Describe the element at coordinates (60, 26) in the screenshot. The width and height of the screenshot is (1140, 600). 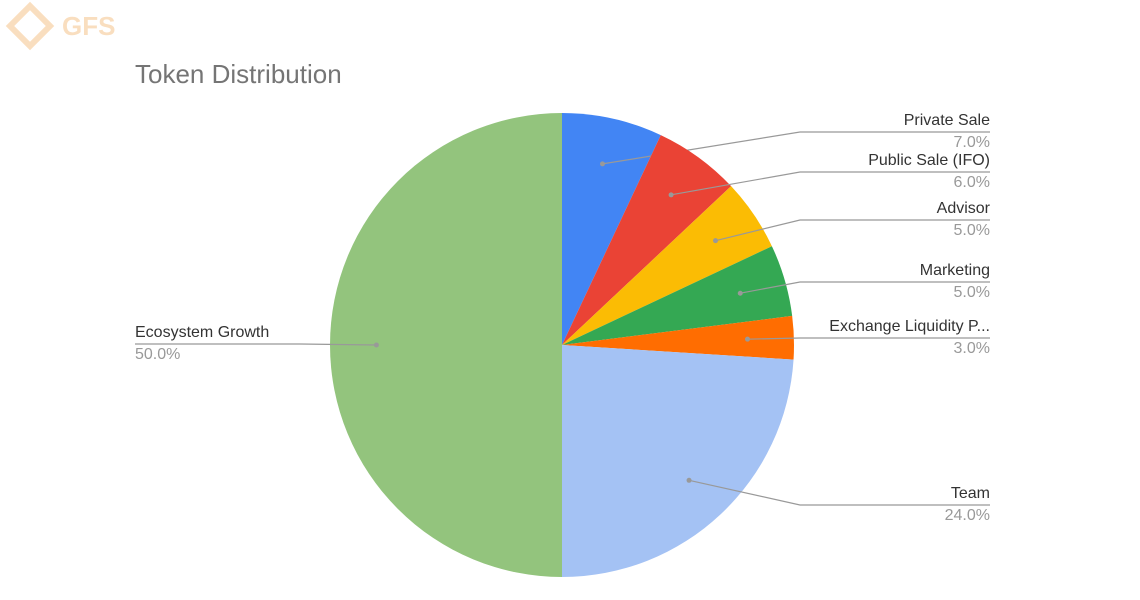
I see `logo: GFS` at that location.